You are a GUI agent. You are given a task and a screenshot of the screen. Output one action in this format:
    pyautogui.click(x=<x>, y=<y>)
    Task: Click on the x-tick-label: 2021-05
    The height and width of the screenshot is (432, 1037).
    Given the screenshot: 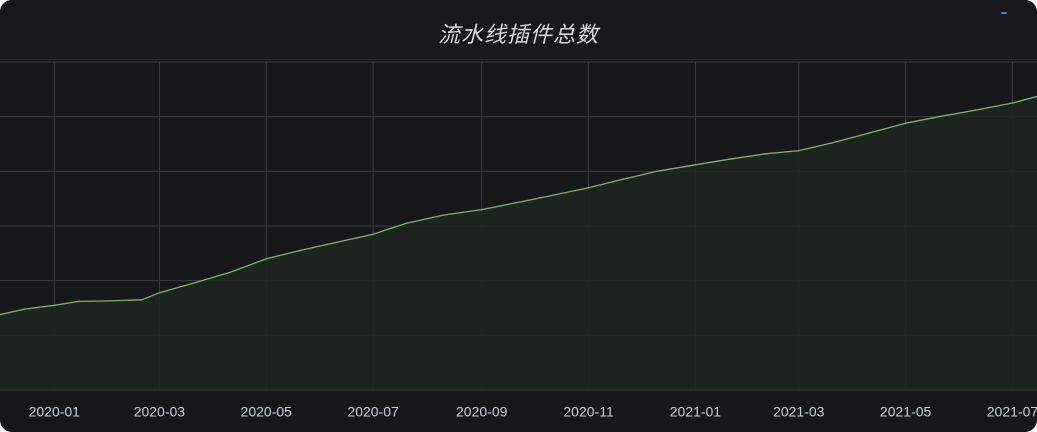 What is the action you would take?
    pyautogui.click(x=906, y=412)
    